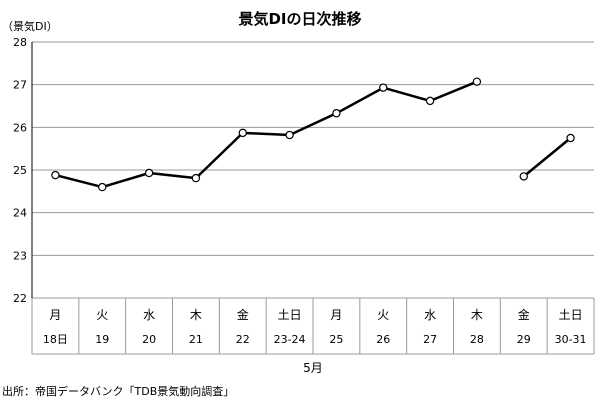 The width and height of the screenshot is (600, 401). Describe the element at coordinates (430, 339) in the screenshot. I see `x-tick-date: 27` at that location.